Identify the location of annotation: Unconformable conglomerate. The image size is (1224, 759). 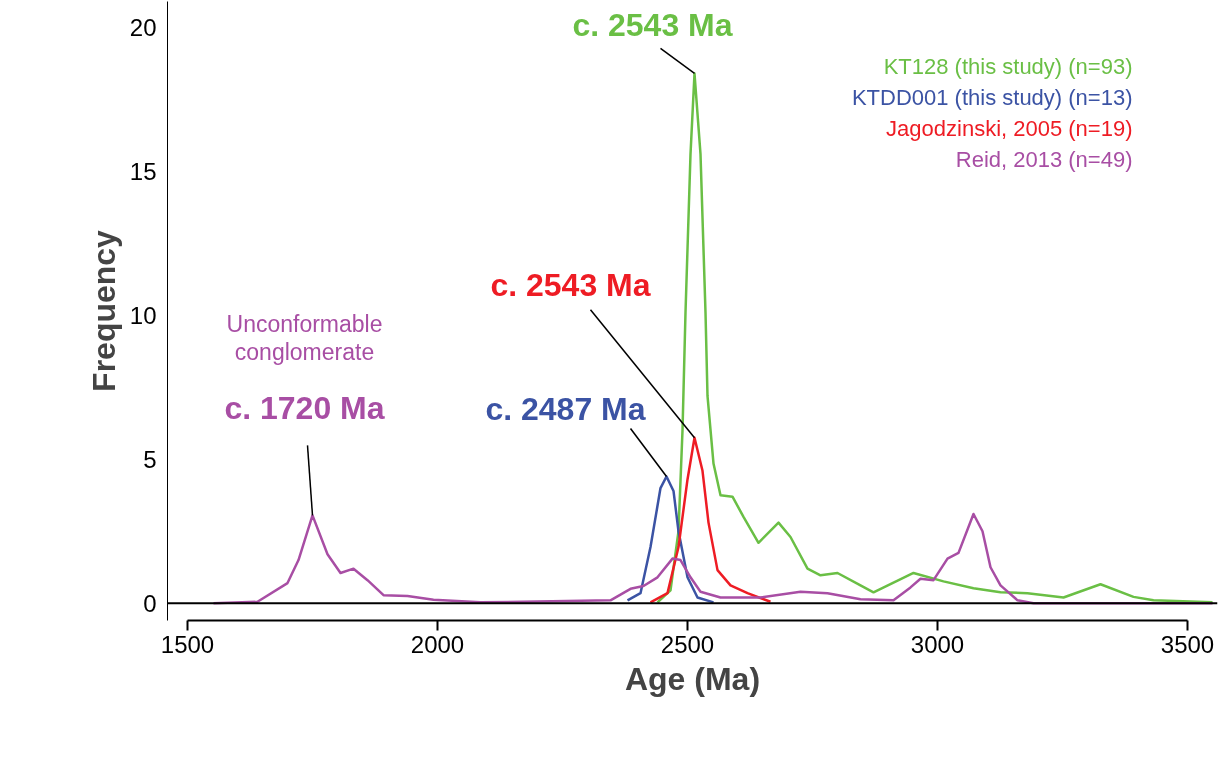
(304, 338).